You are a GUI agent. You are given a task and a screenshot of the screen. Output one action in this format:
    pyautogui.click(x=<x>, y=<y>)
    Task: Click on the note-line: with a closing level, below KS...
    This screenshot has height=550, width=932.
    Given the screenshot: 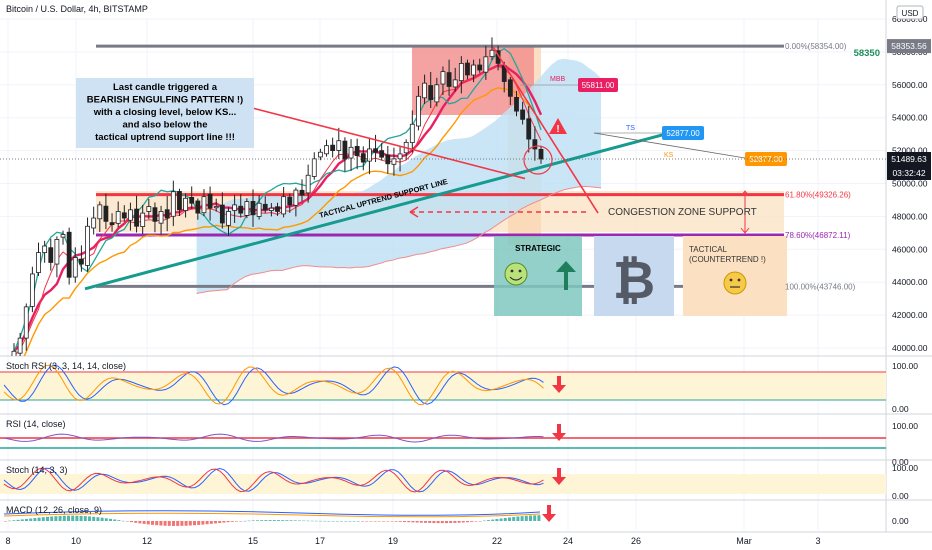 What is the action you would take?
    pyautogui.click(x=165, y=112)
    